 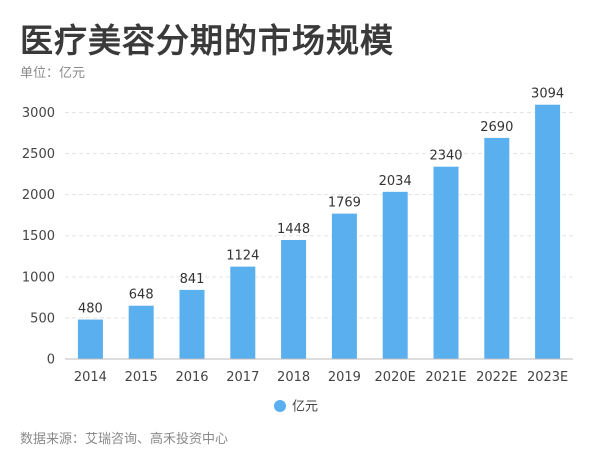 I want to click on y-axis: 0 500 1000 1500 2000 2500 3000, so click(x=38, y=237).